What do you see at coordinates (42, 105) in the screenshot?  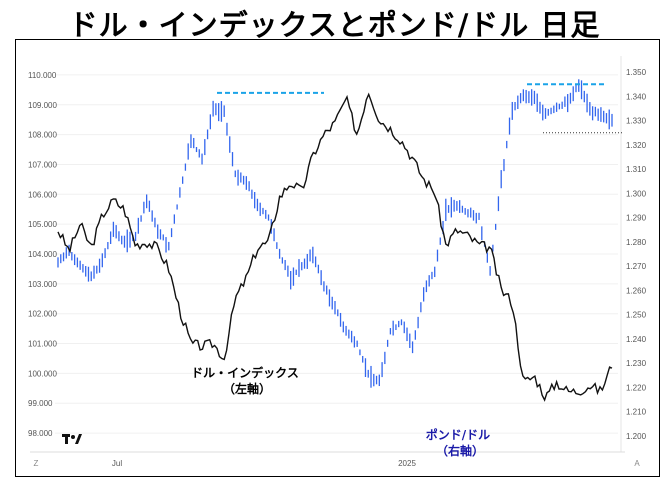 I see `left-tick-label: 109.000` at bounding box center [42, 105].